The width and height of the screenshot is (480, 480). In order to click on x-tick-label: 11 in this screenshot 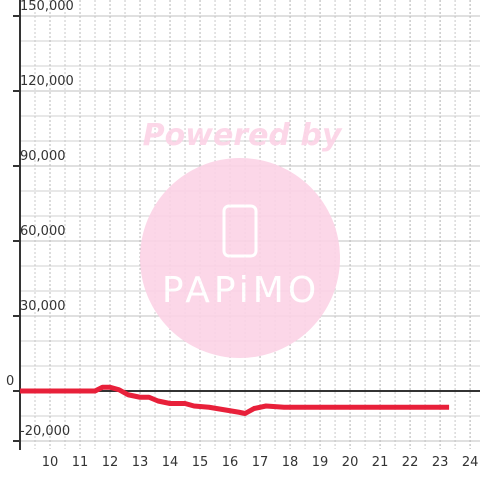, I will do `click(80, 462)`.